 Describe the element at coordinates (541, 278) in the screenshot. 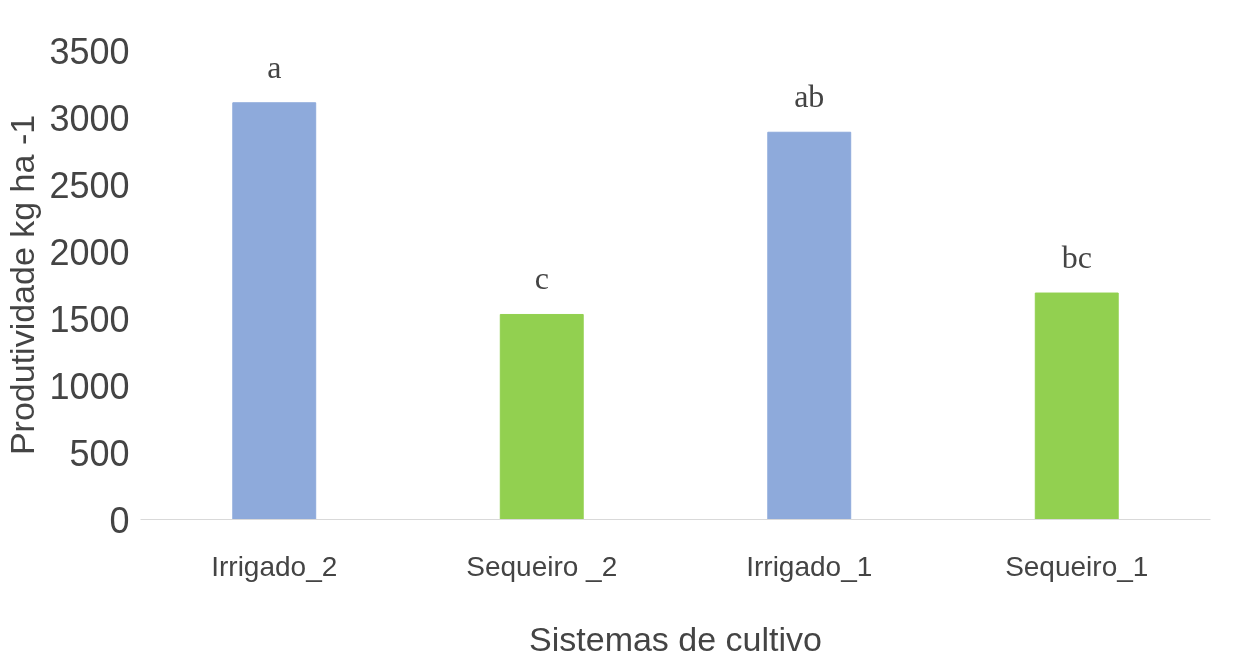

I see `annotation: c` at that location.